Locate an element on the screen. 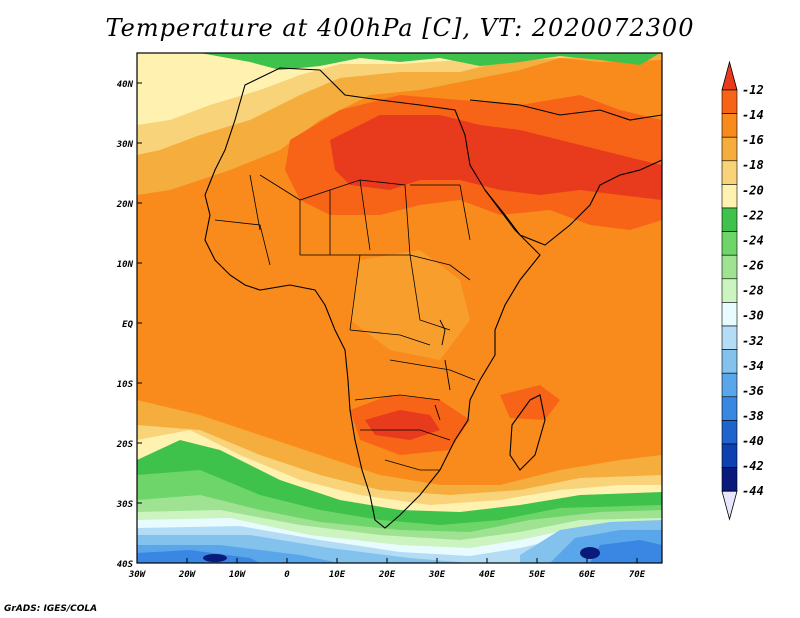 Image resolution: width=800 pixels, height=618 pixels. lat-tick-label: 40S is located at coordinates (125, 565).